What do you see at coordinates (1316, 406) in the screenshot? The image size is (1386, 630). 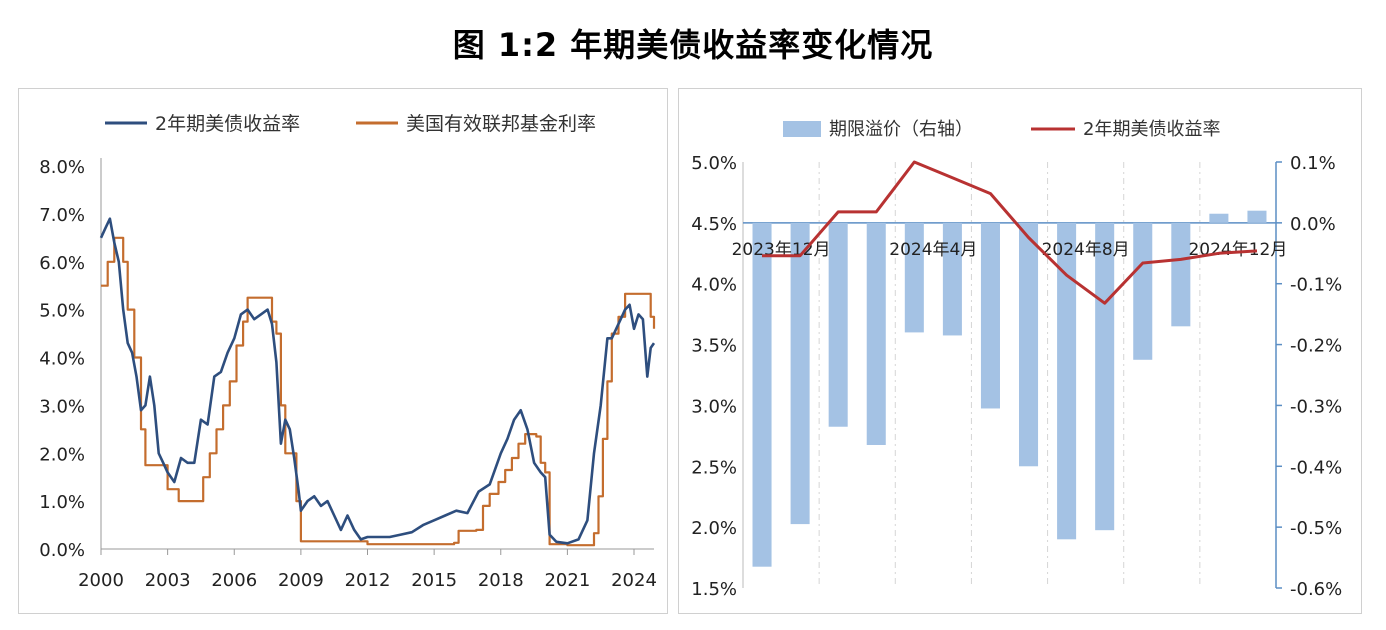 I see `right-tick-label: -0.3%` at bounding box center [1316, 406].